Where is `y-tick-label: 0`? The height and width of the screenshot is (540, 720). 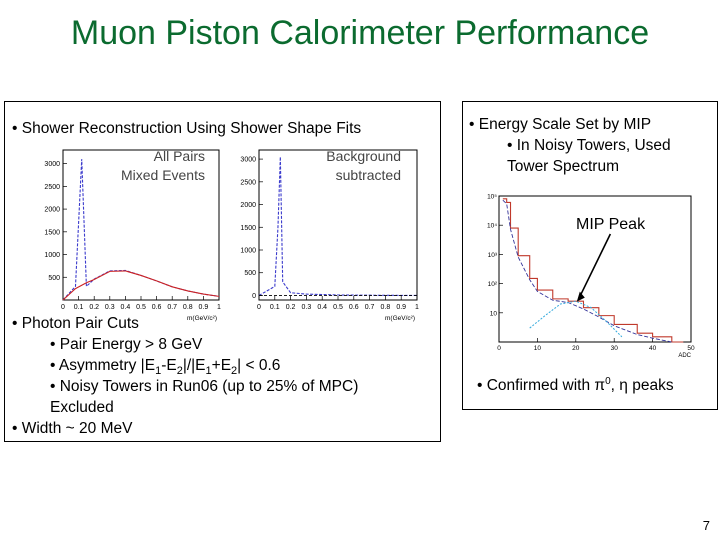
y-tick-label: 0 is located at coordinates (254, 296).